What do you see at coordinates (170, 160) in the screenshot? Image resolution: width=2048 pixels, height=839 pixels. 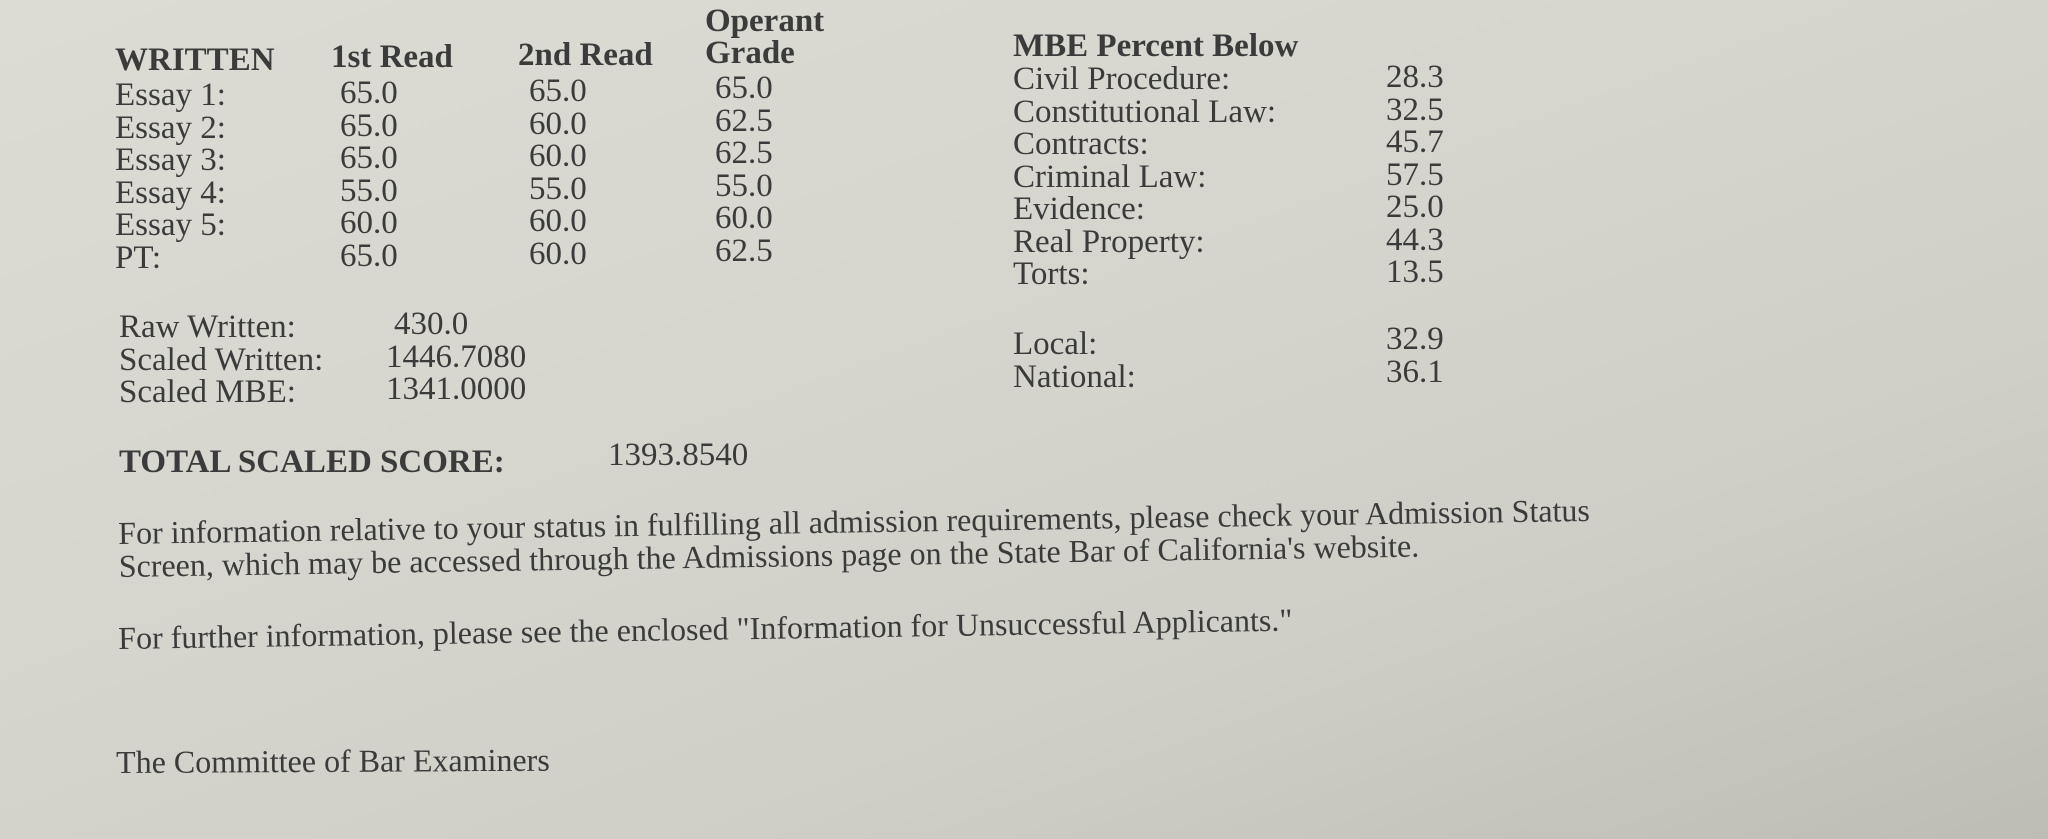 I see `row-label: Essay 3:` at bounding box center [170, 160].